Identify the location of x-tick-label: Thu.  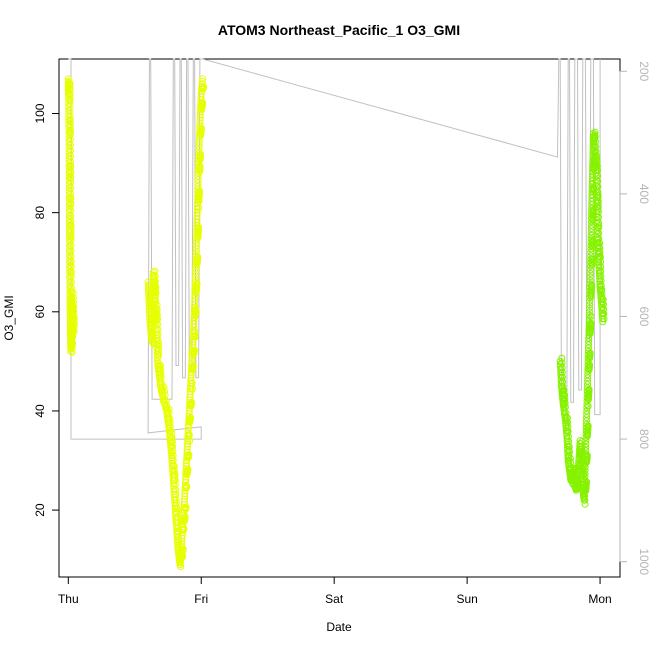
(68, 599).